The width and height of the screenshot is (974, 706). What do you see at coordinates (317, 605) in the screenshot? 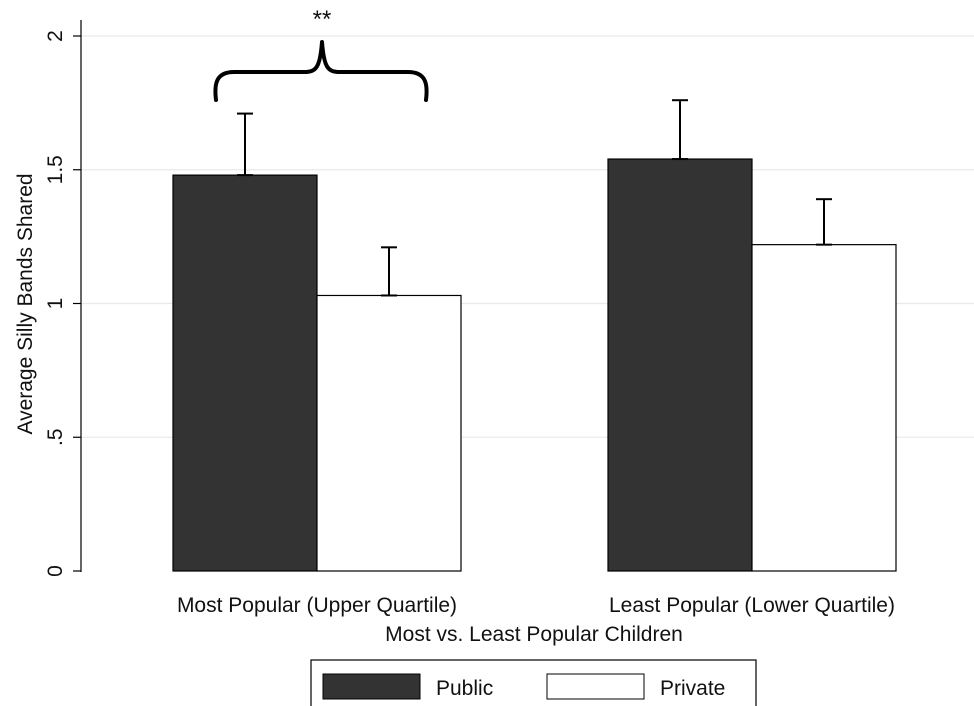
I see `x-category-label: Most Popular (Upper Quartile)` at bounding box center [317, 605].